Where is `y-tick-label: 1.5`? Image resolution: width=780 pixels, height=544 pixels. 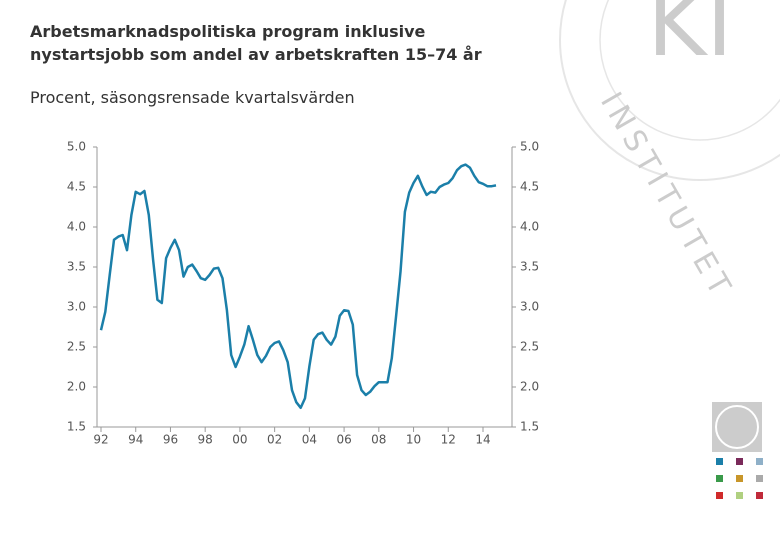 y-tick-label: 1.5 is located at coordinates (76, 427).